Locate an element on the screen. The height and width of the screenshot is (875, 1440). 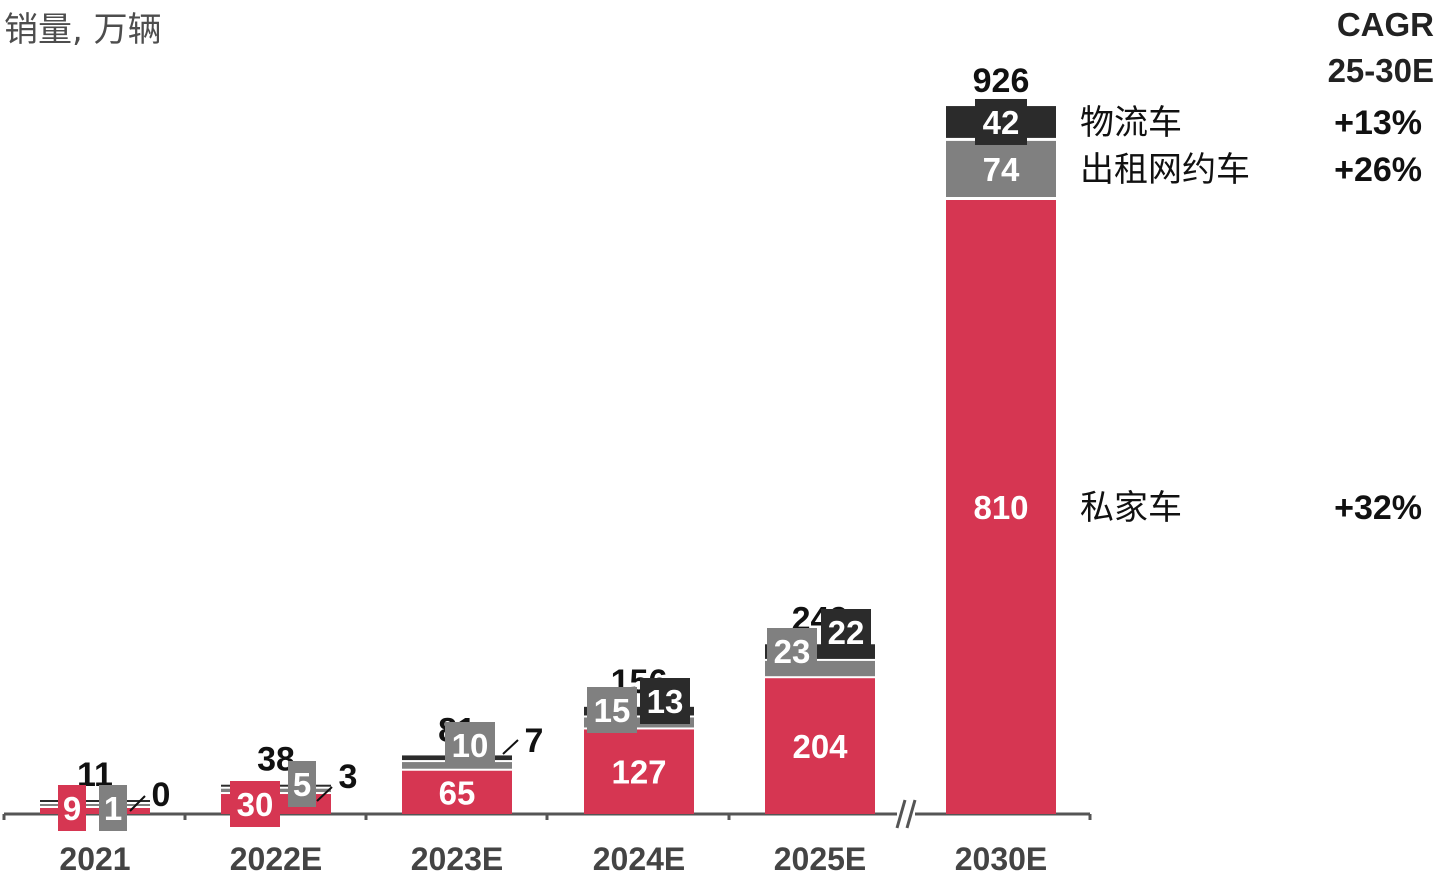
cagr-value: +13% is located at coordinates (1378, 123).